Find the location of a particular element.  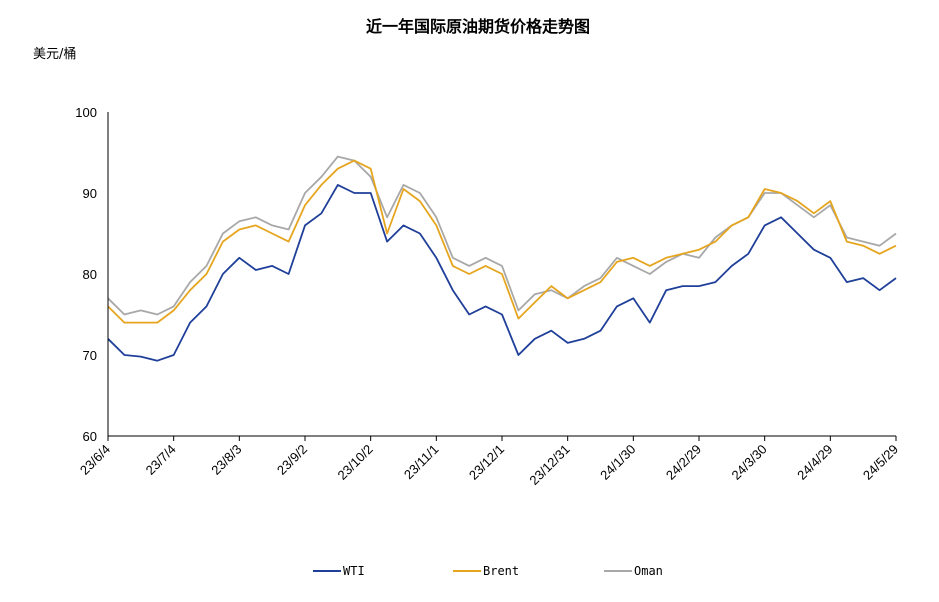

legend-label-brent: Brent is located at coordinates (501, 571).